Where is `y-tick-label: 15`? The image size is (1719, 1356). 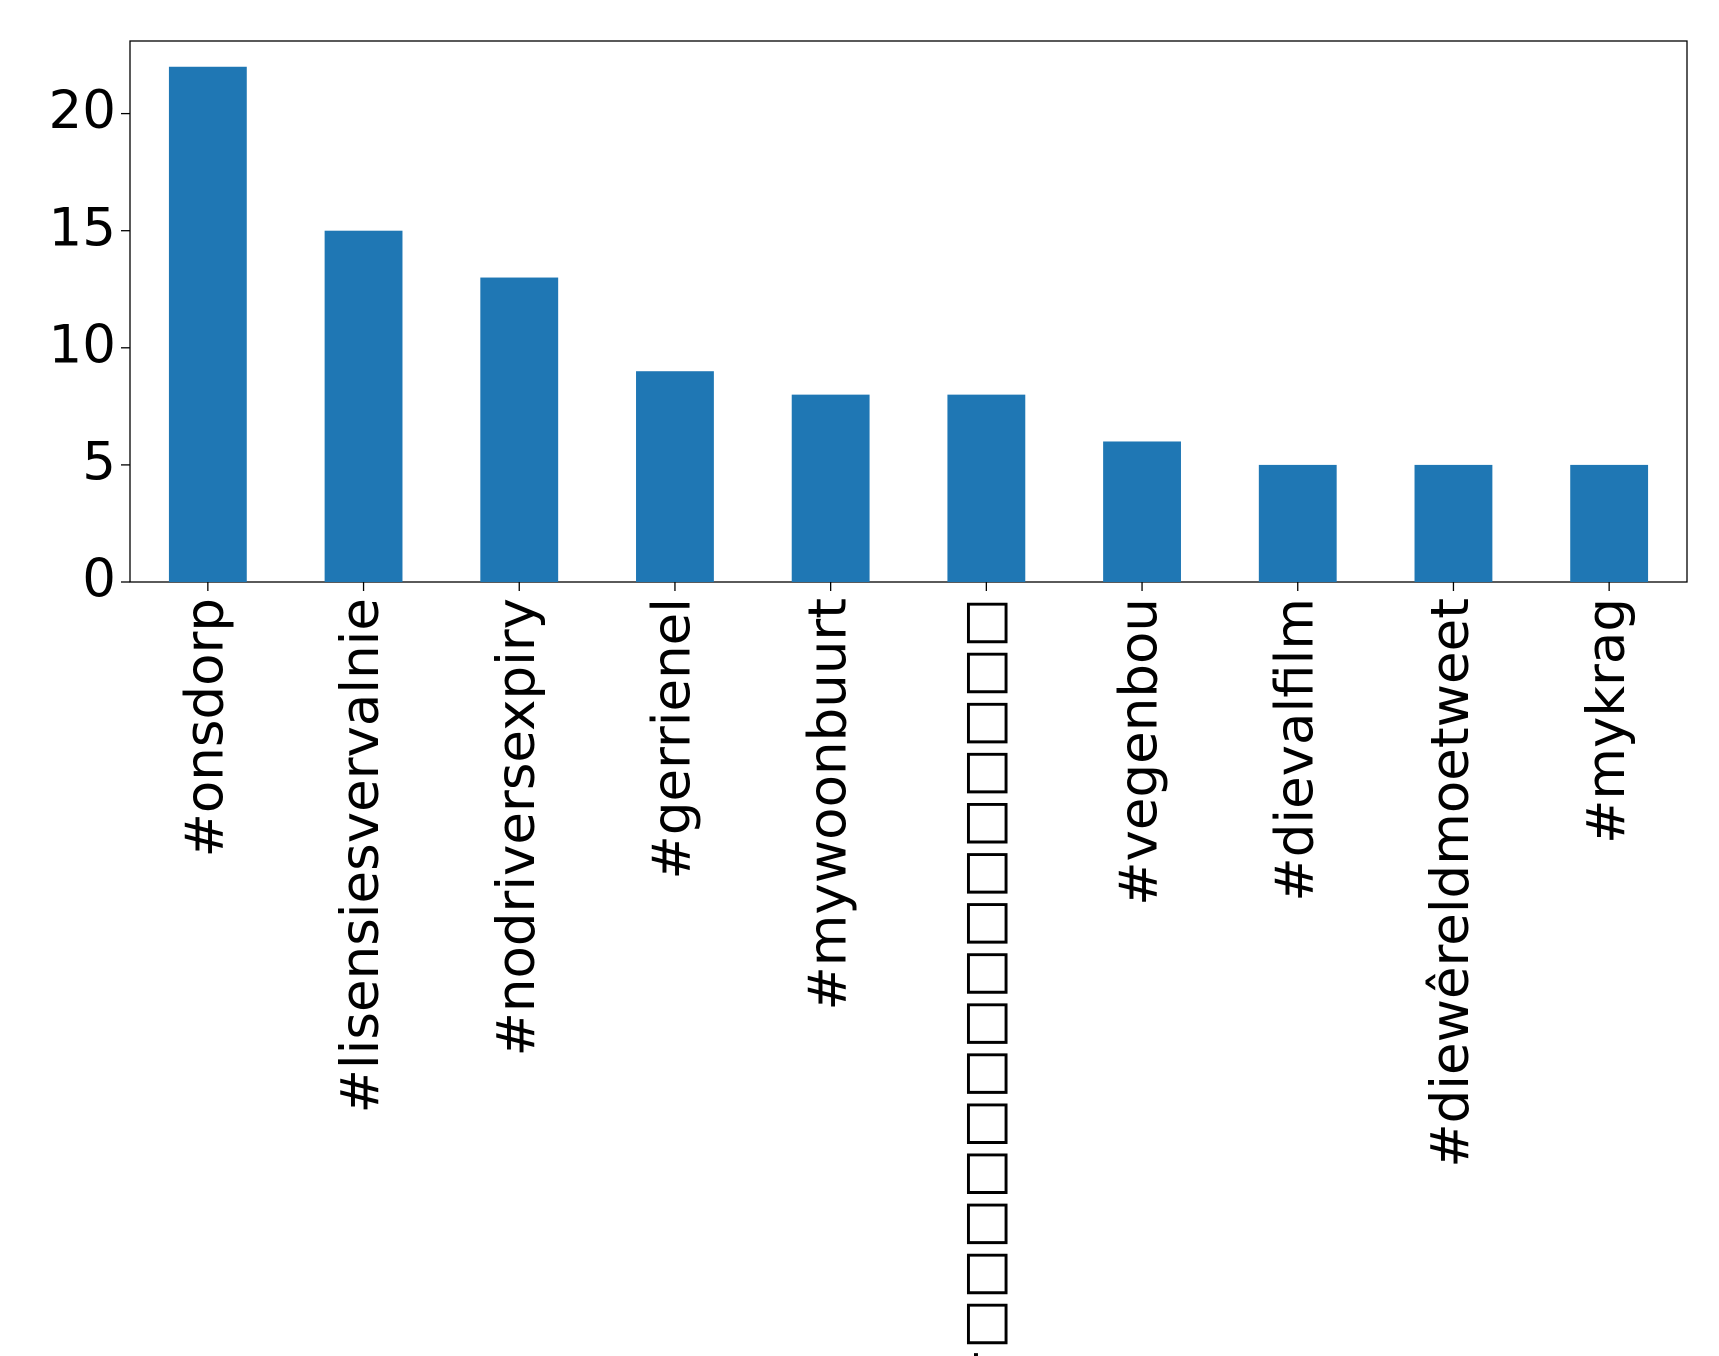
y-tick-label: 15 is located at coordinates (82, 227).